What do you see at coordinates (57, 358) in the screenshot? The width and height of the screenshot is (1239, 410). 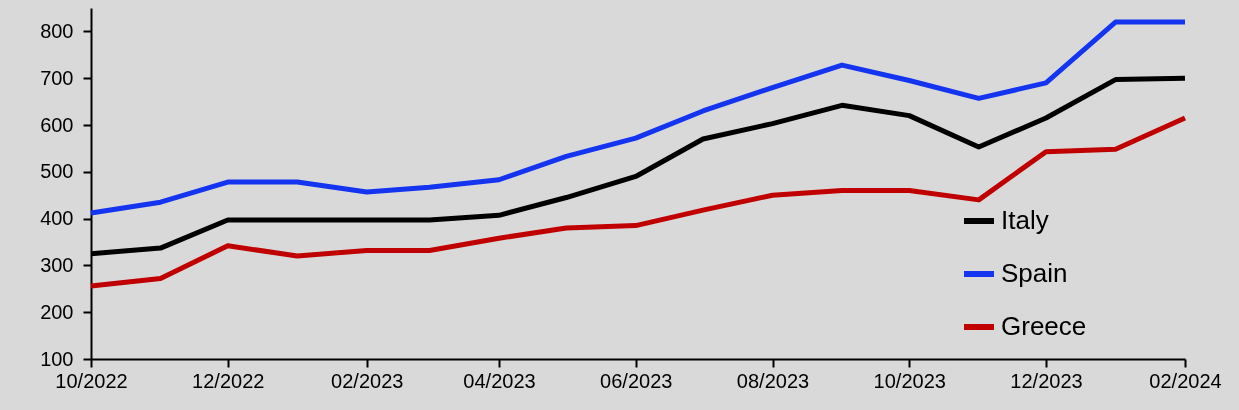 I see `y-tick-label: 100` at bounding box center [57, 358].